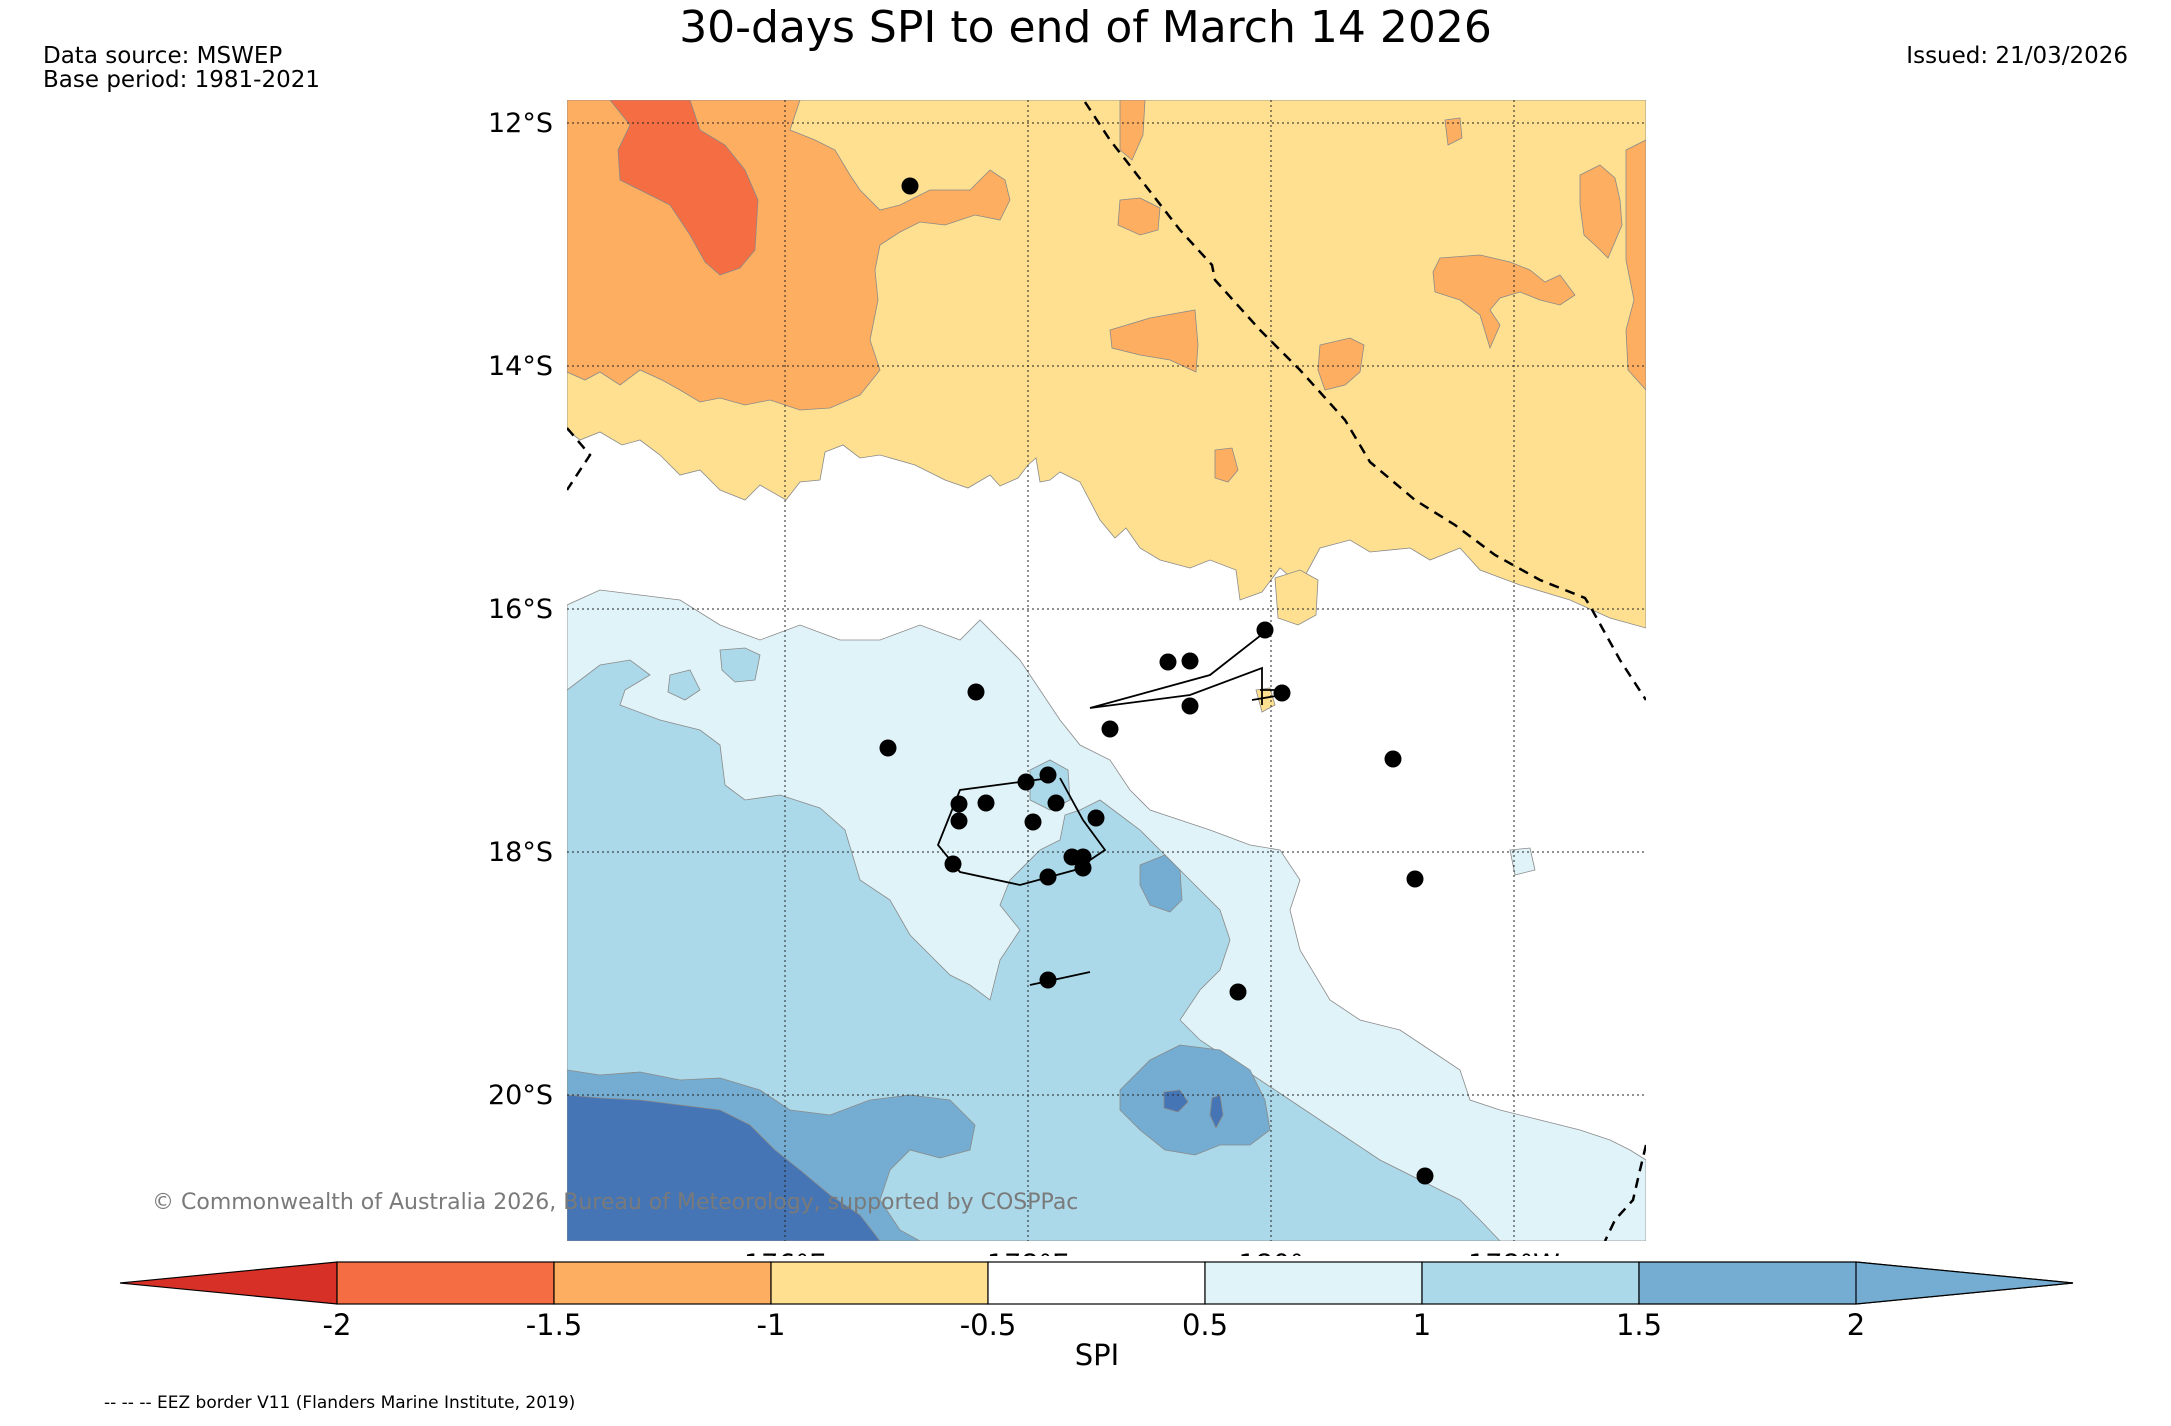 The image size is (2171, 1426). I want to click on lat-label: 16°S, so click(520, 609).